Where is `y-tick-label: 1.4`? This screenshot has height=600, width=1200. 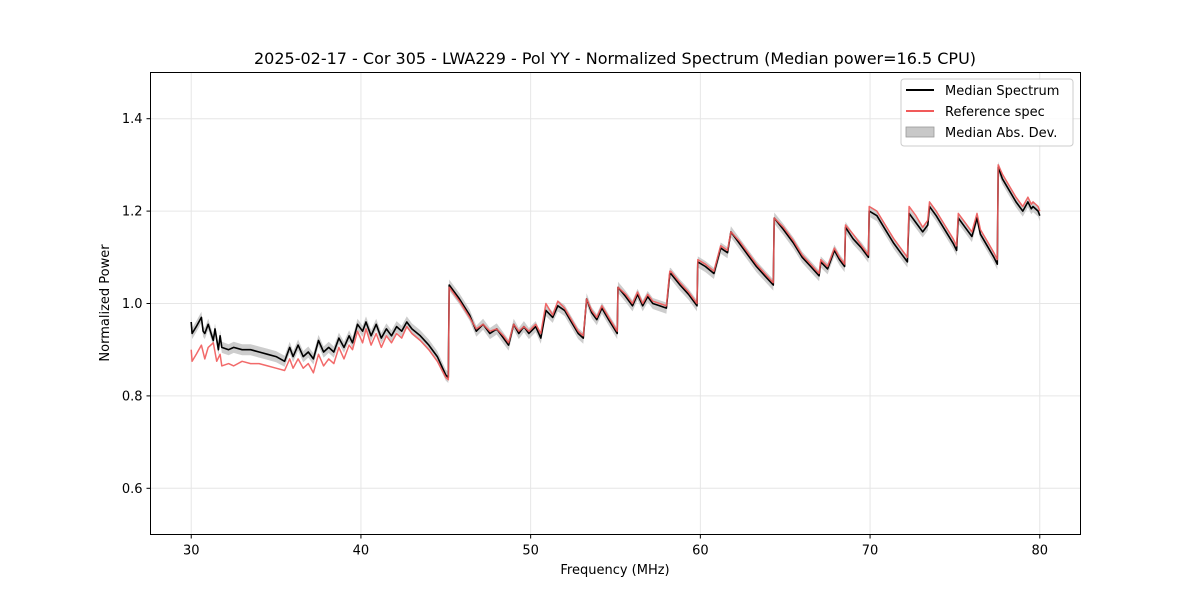 y-tick-label: 1.4 is located at coordinates (132, 119).